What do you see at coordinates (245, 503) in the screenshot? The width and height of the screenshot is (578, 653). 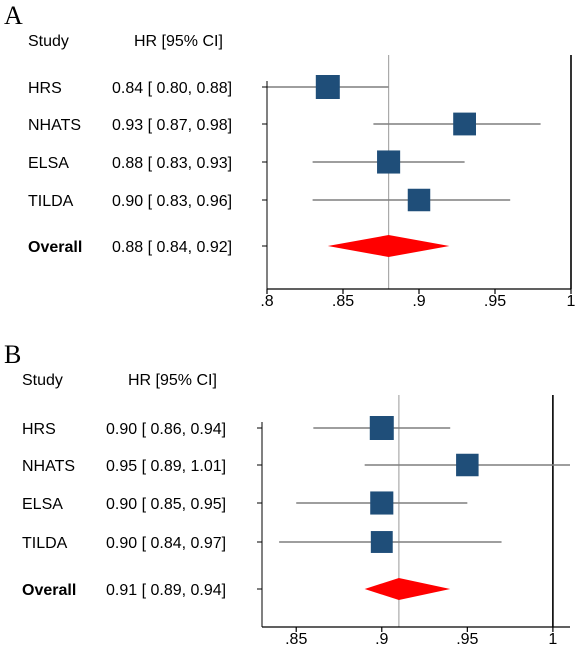 I see `study-row: ELSA 0.90 [ 0.85, 0.95]` at bounding box center [245, 503].